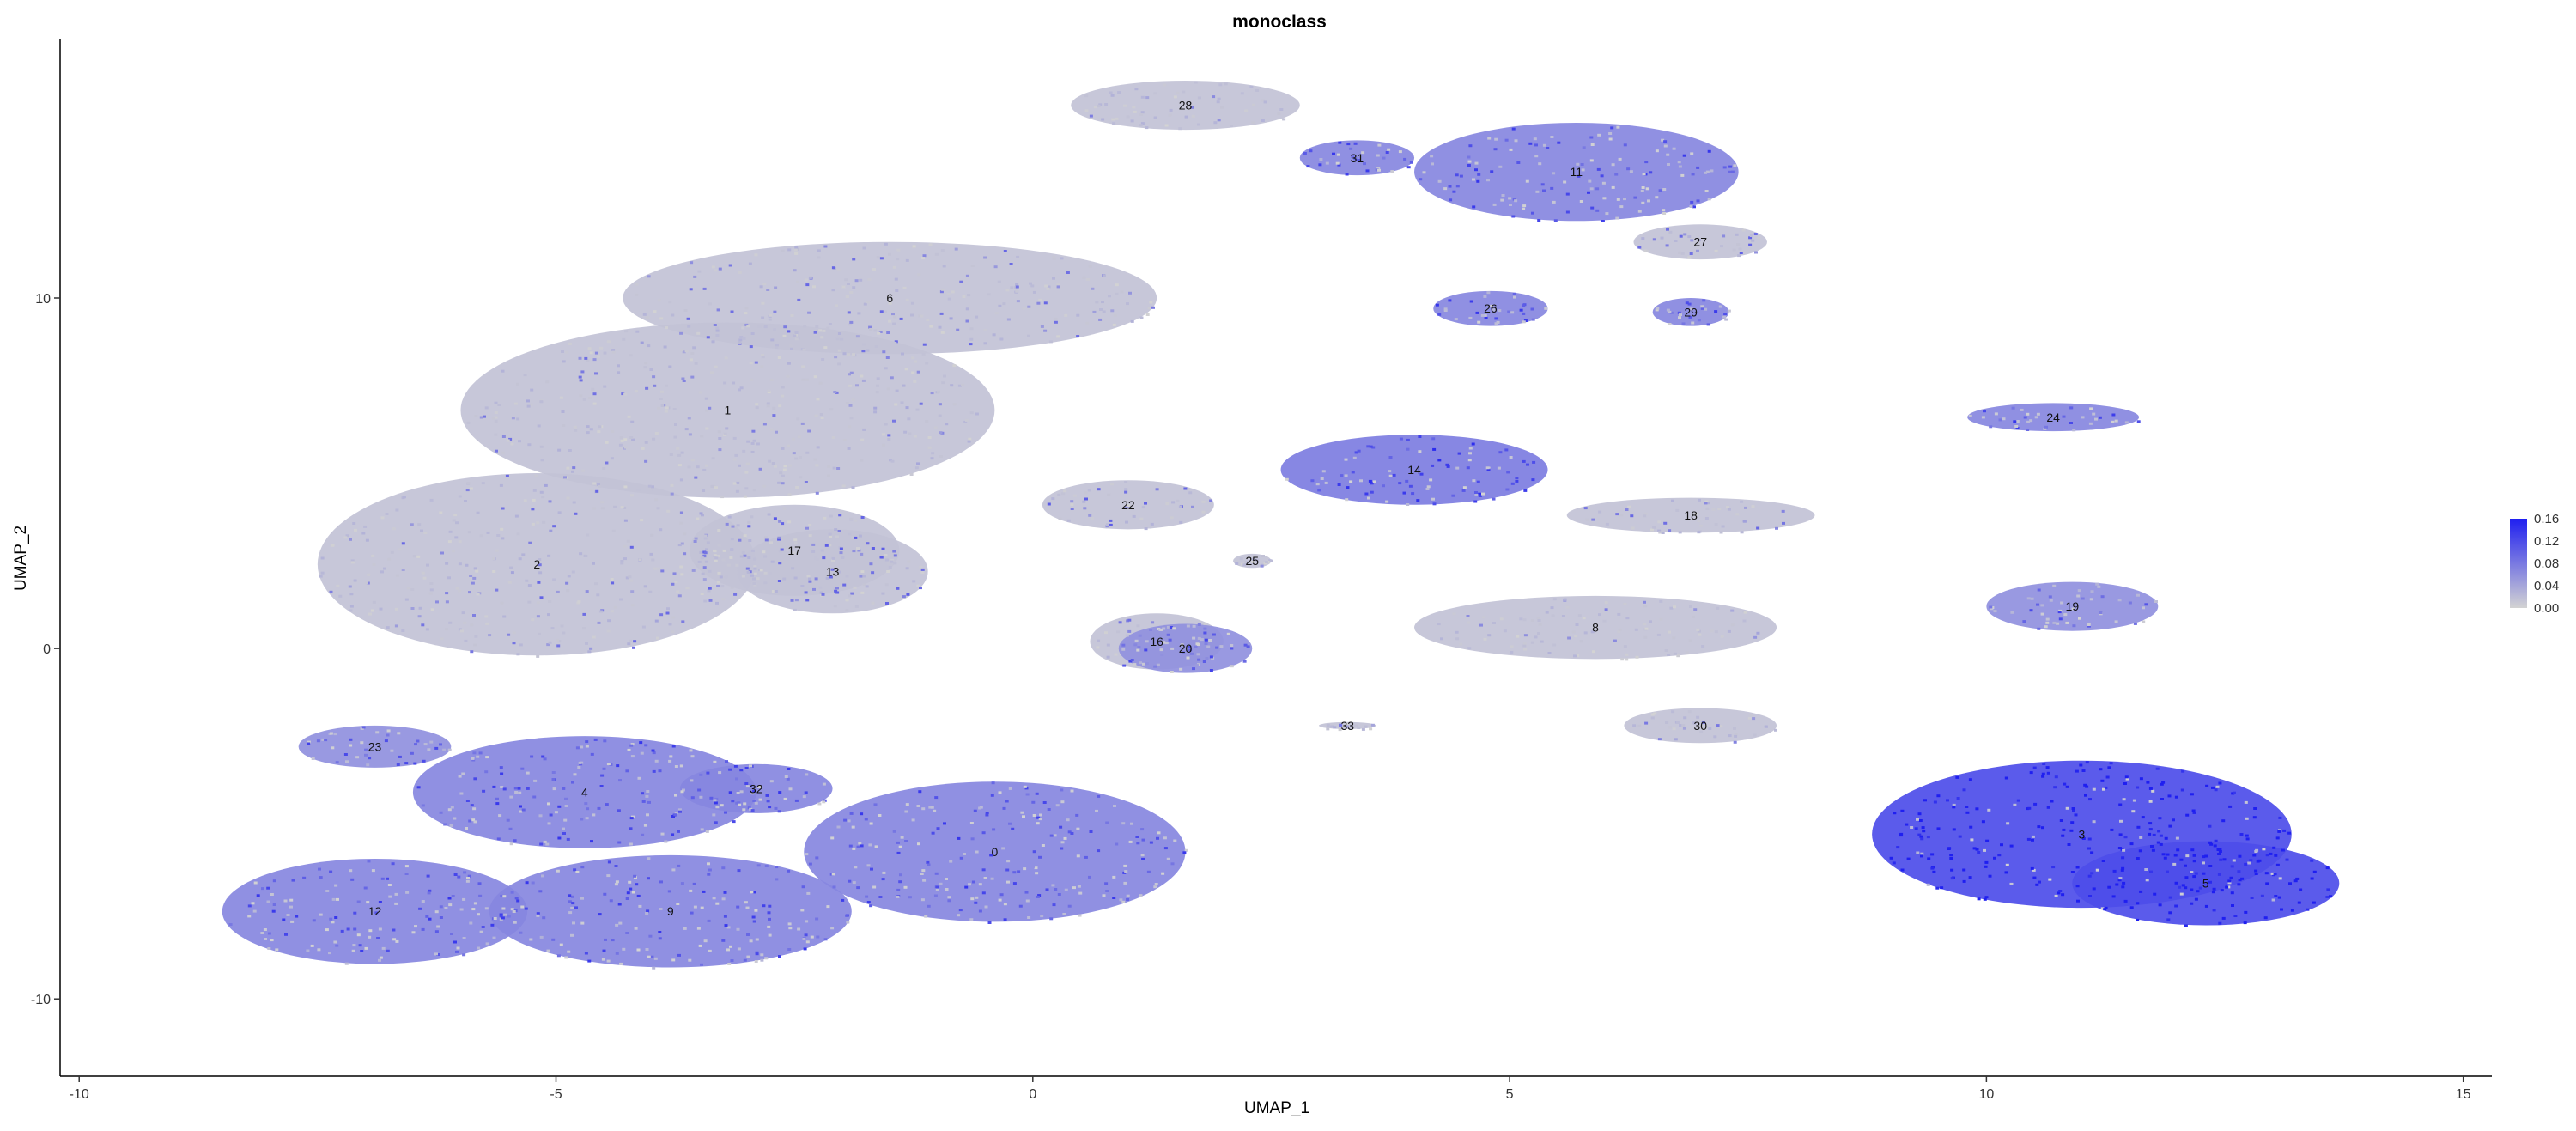 Image resolution: width=2576 pixels, height=1131 pixels. Describe the element at coordinates (1279, 22) in the screenshot. I see `chart-title: monoclass` at that location.